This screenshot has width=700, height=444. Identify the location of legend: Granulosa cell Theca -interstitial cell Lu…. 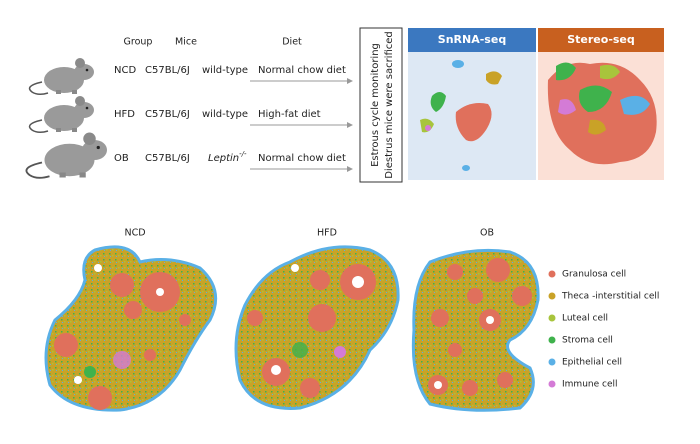
(603, 330).